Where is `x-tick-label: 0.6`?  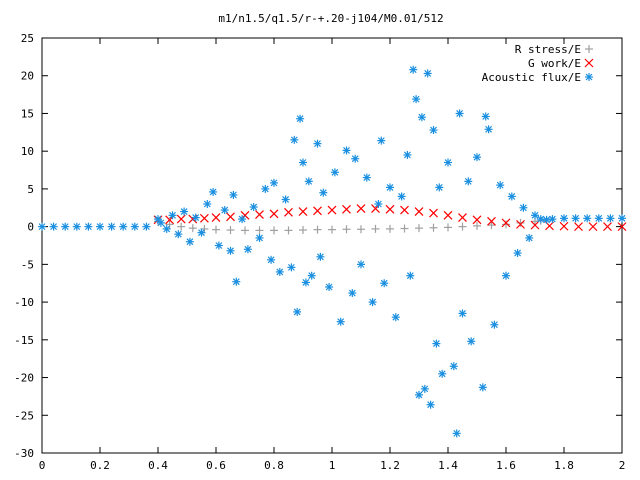 x-tick-label: 0.6 is located at coordinates (216, 465).